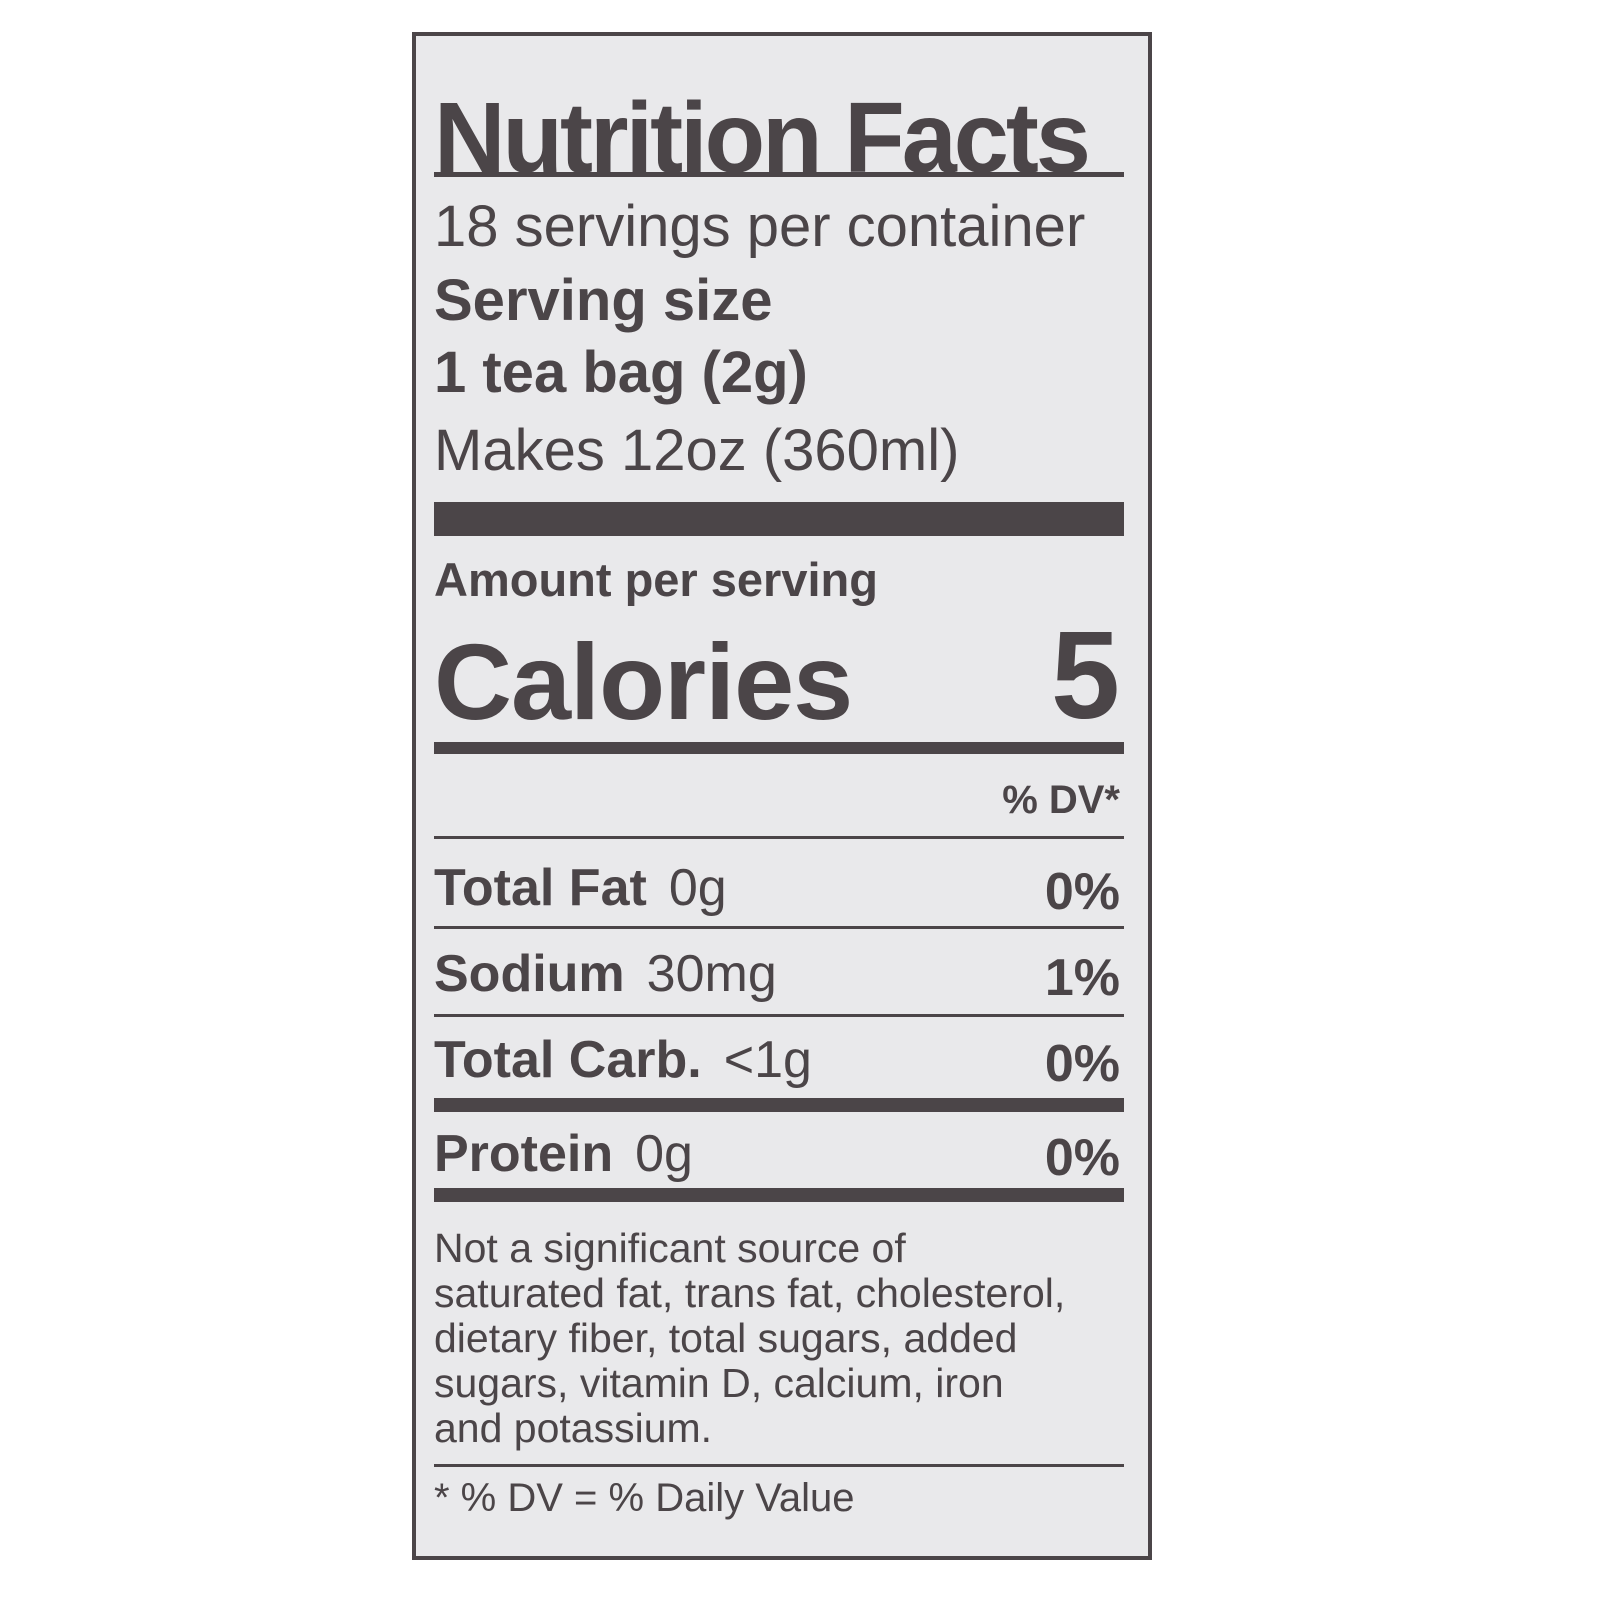  I want to click on servings-per-container: 18 servings per container, so click(760, 226).